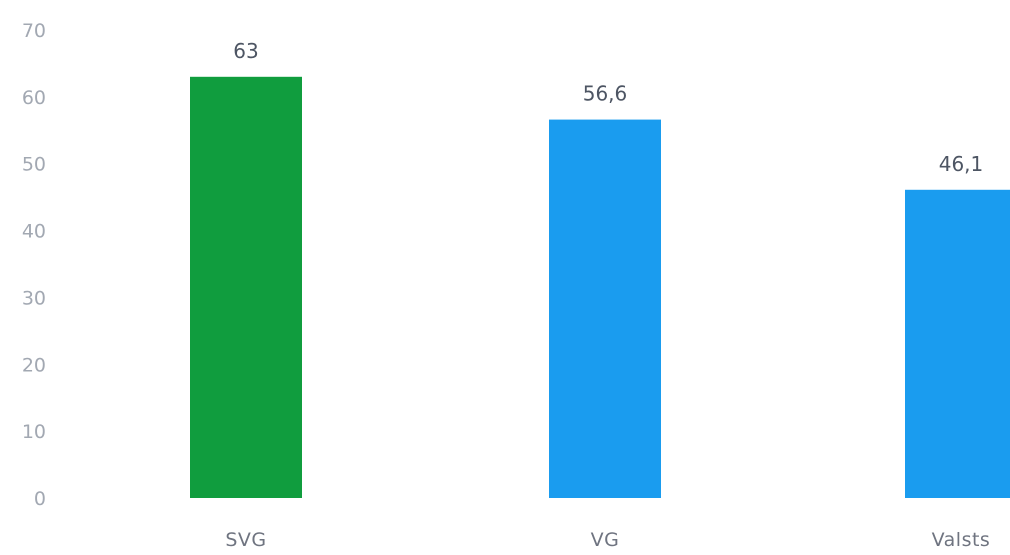 The image size is (1010, 555). I want to click on y-tick-label: 0, so click(40, 499).